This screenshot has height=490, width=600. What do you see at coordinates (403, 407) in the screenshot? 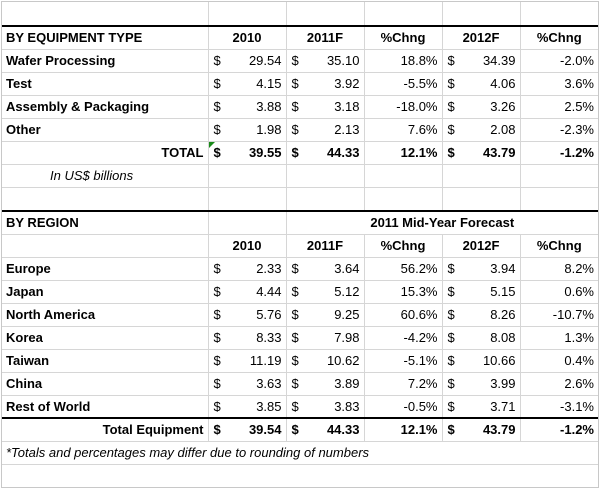
I see `change-2011: -0.5%` at bounding box center [403, 407].